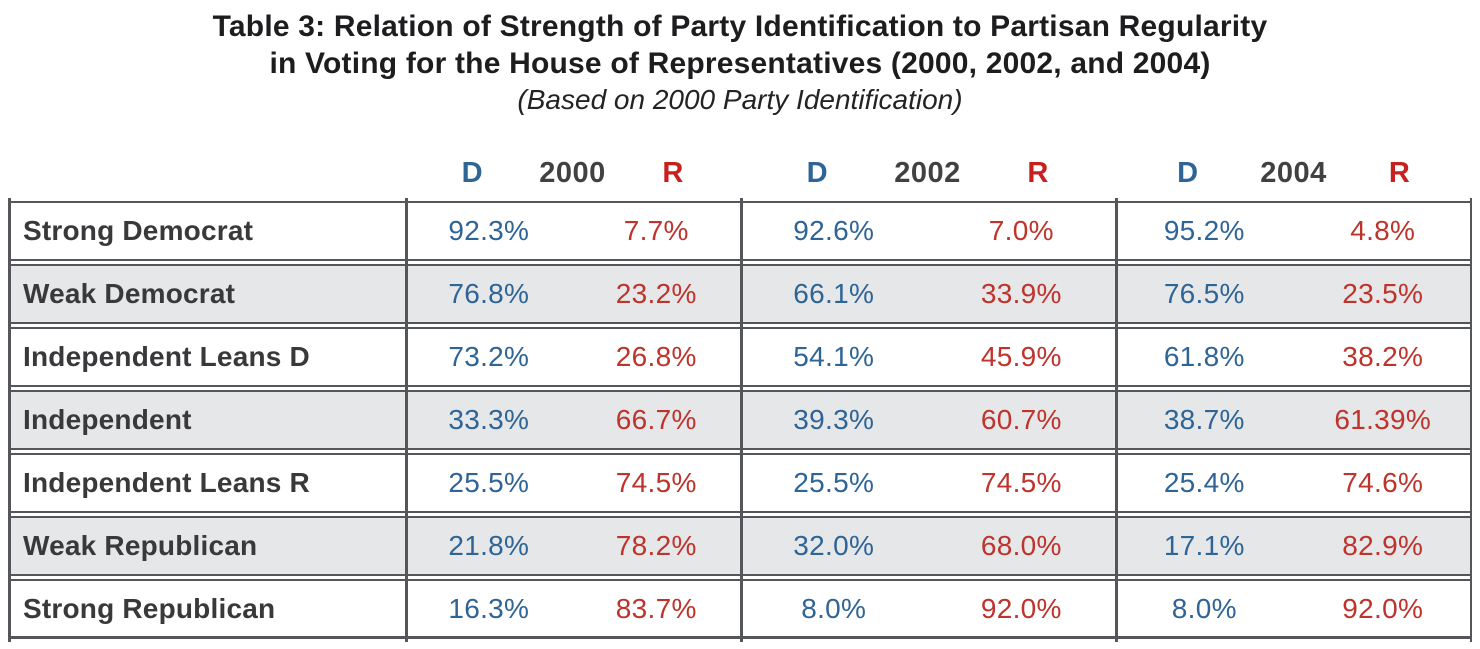  What do you see at coordinates (656, 420) in the screenshot?
I see `data-cell: 66.7%` at bounding box center [656, 420].